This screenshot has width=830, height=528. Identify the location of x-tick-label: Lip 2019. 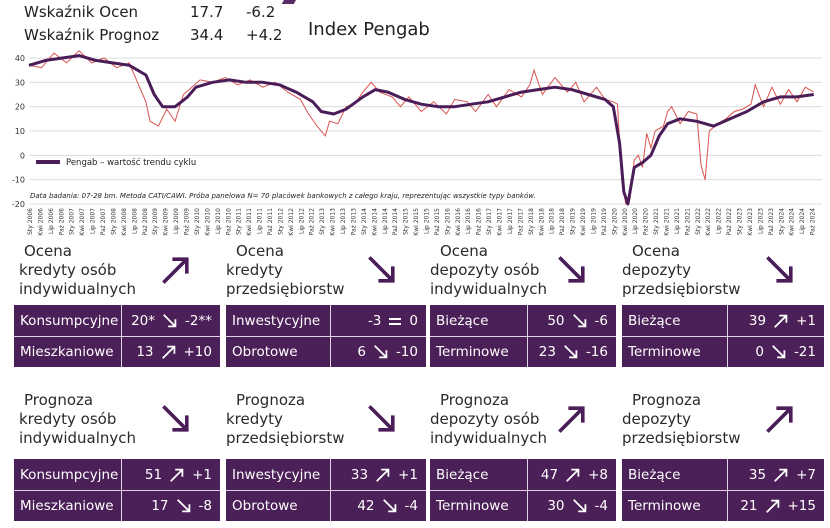
(593, 221).